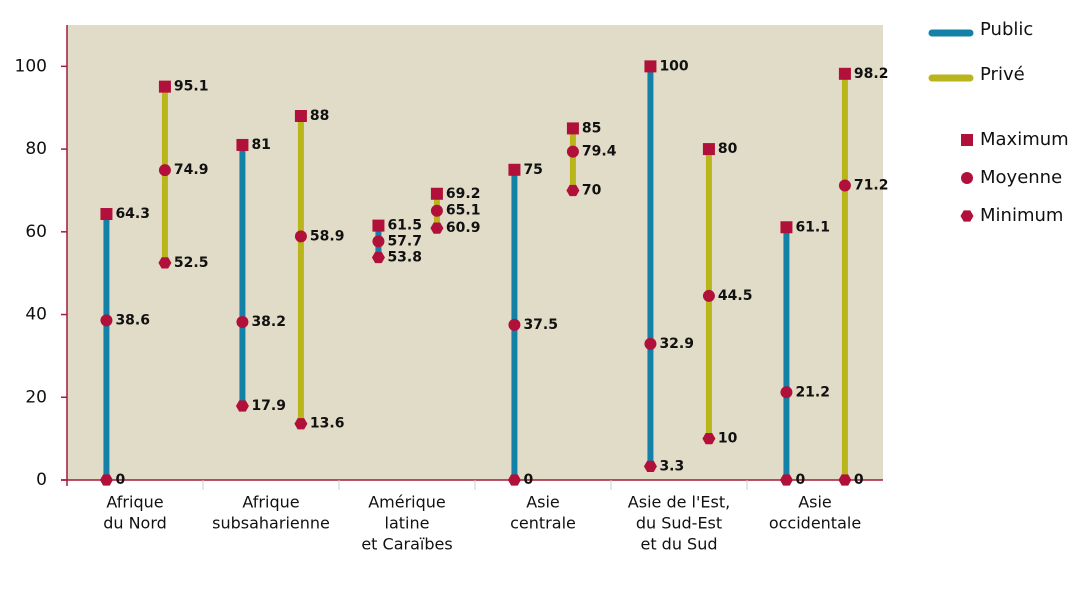  Describe the element at coordinates (815, 523) in the screenshot. I see `x-tick-label: occidentale` at that location.